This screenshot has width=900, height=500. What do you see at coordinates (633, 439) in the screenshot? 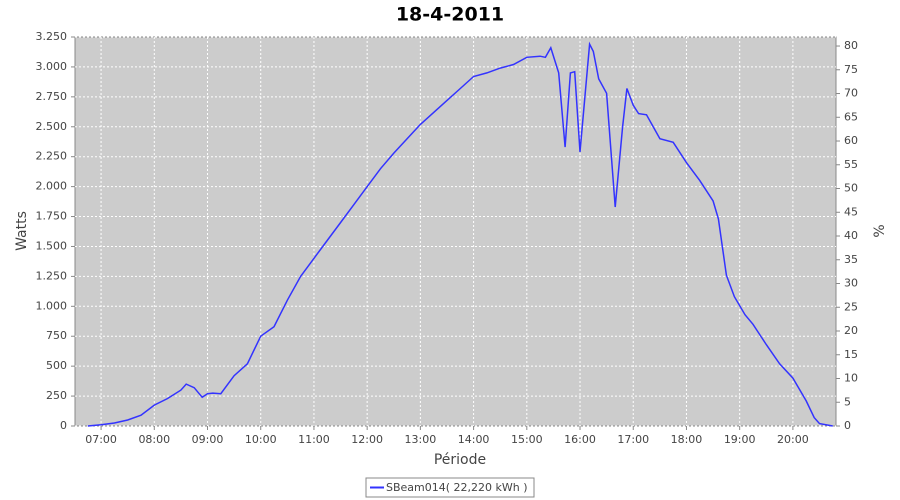
I see `x-tick-label: 17:00` at bounding box center [633, 439].